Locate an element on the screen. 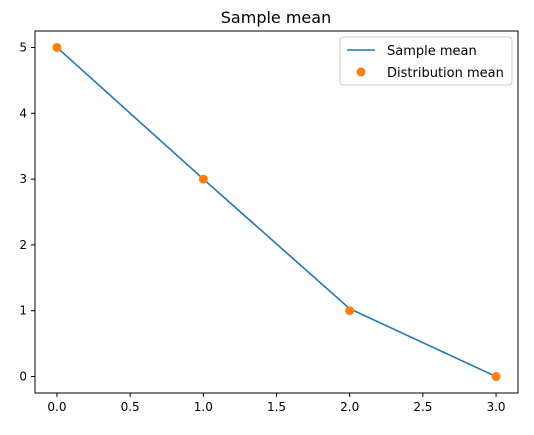 This screenshot has width=534, height=435. x-axis: 0.0 0.5 1.0 1.5 2.0 2.5 3.0 is located at coordinates (276, 403).